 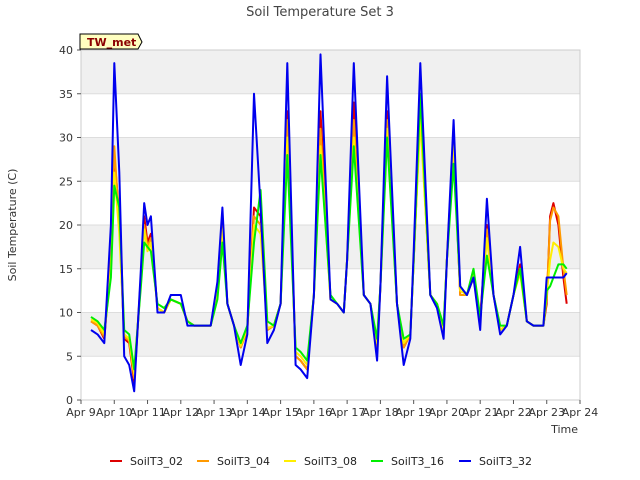 What do you see at coordinates (417, 461) in the screenshot?
I see `legend-label: SoilT3_16` at bounding box center [417, 461].